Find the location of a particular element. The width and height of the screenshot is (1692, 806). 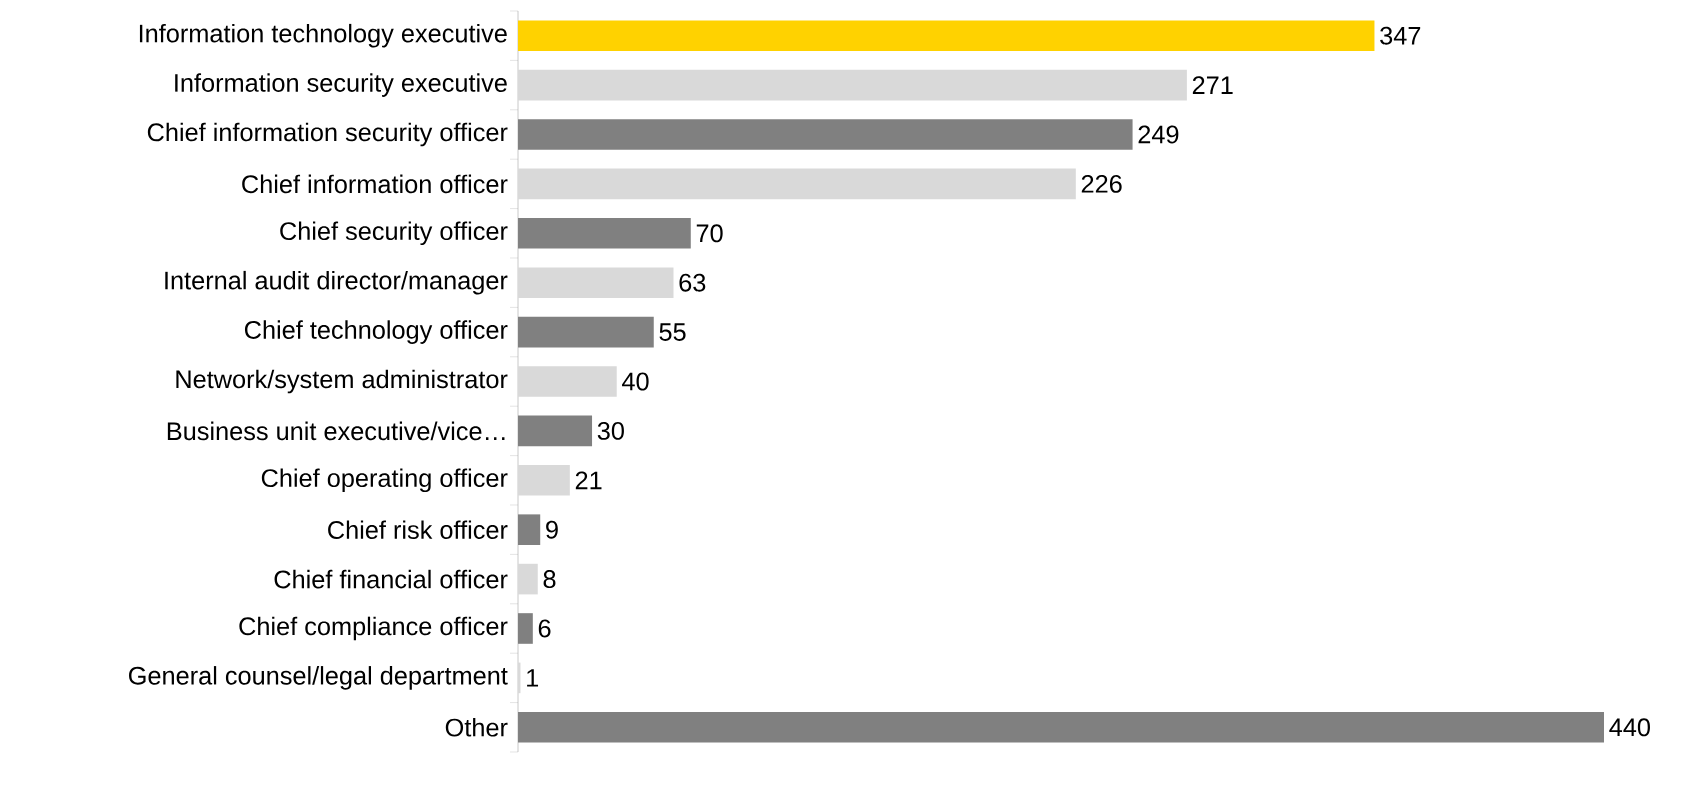

data-label: 21 is located at coordinates (588, 480).